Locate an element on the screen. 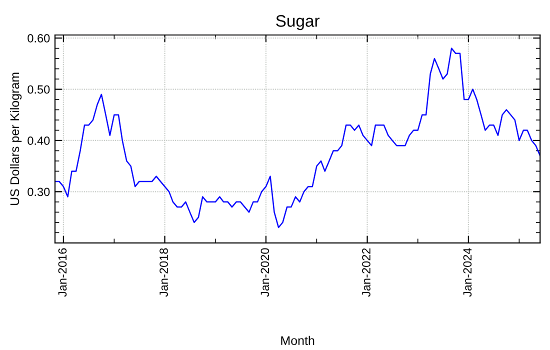 The width and height of the screenshot is (550, 350). y-tick-label: 0.60 is located at coordinates (39, 38).